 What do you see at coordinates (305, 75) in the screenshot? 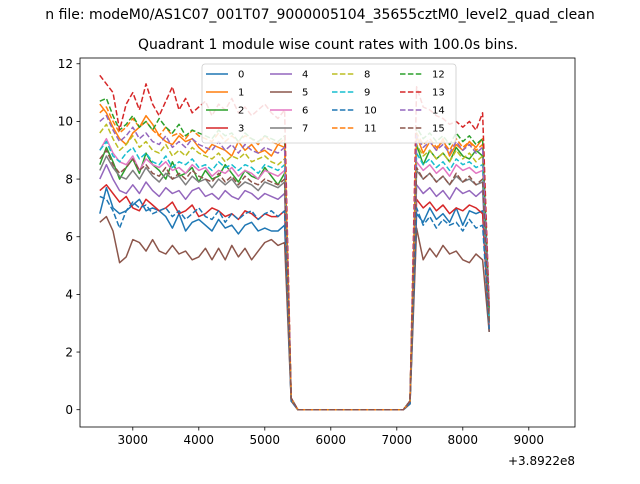
I see `legend-label-4: 4` at bounding box center [305, 75].